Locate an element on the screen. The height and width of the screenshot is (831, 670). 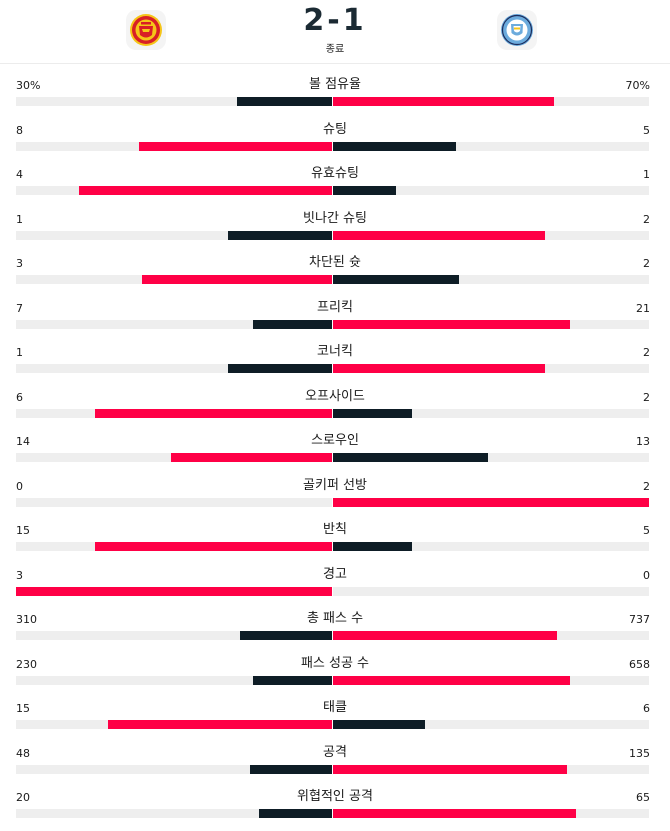
stat-row: 14 스로우인 13 is located at coordinates (335, 445).